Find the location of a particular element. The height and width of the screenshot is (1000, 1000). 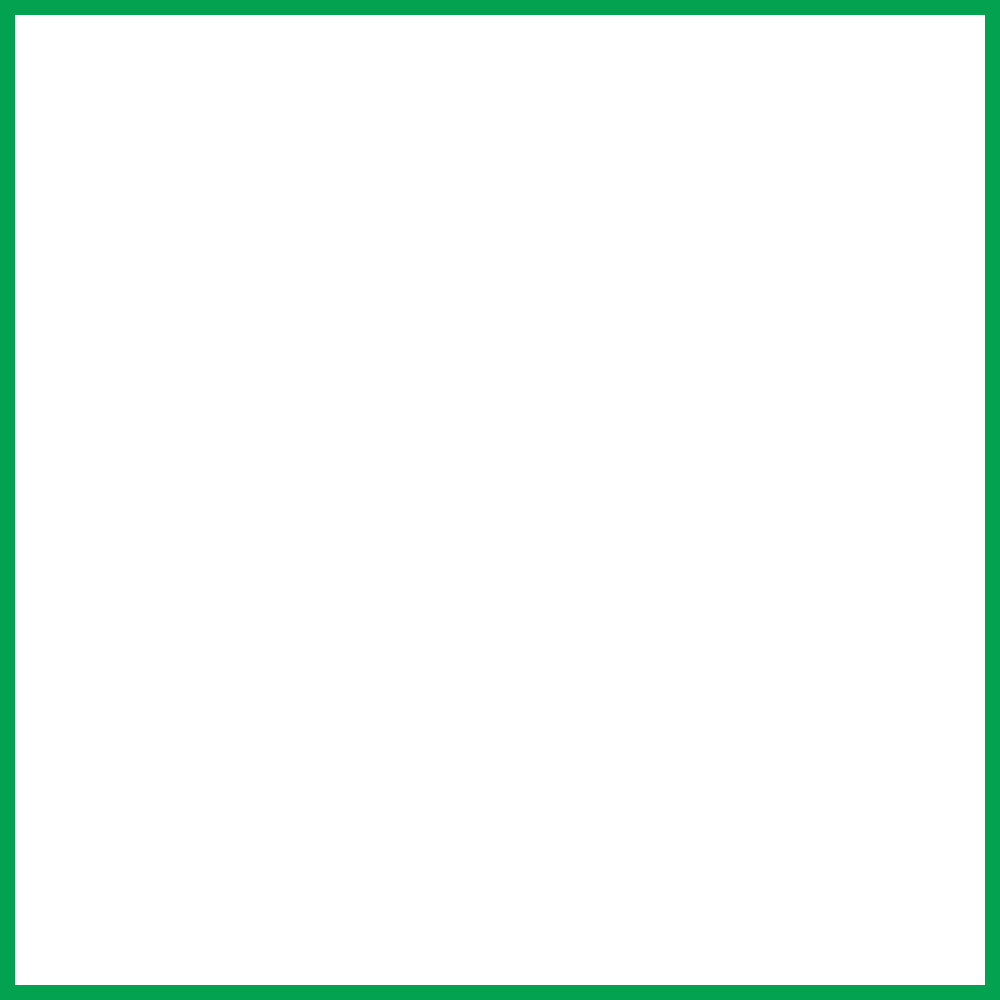

column-header-3xl: 3XL is located at coordinates (875, 788).